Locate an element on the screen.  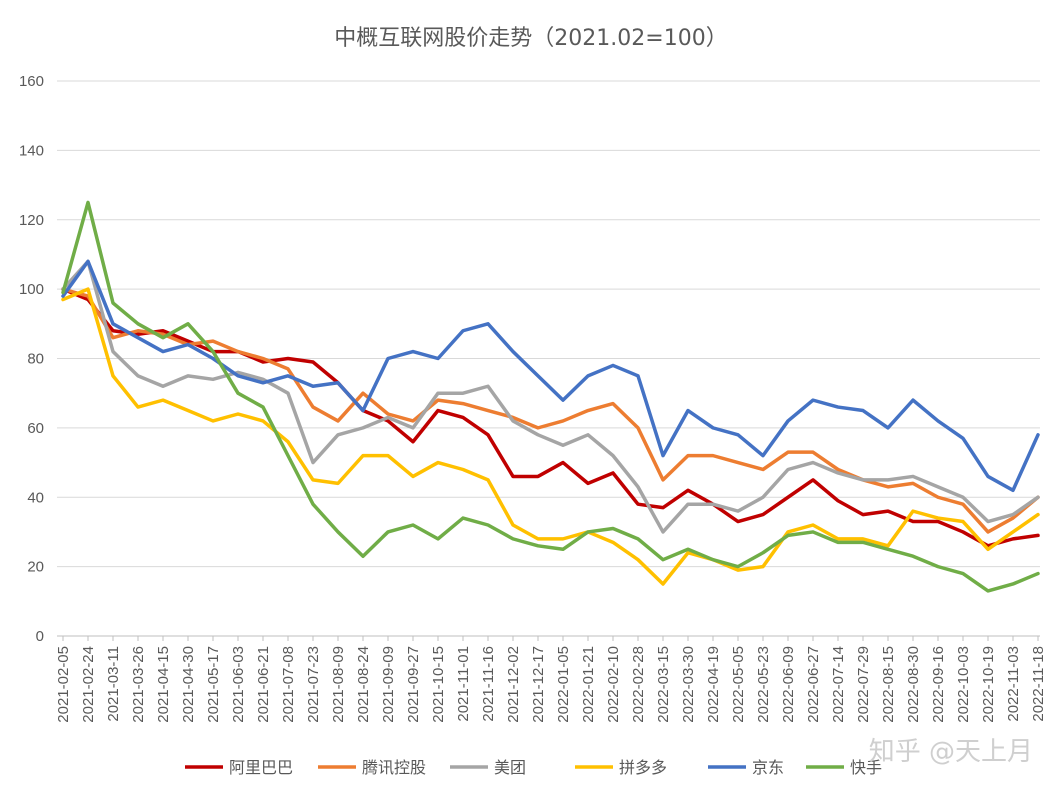
y-tick-label: 40 is located at coordinates (35, 497).